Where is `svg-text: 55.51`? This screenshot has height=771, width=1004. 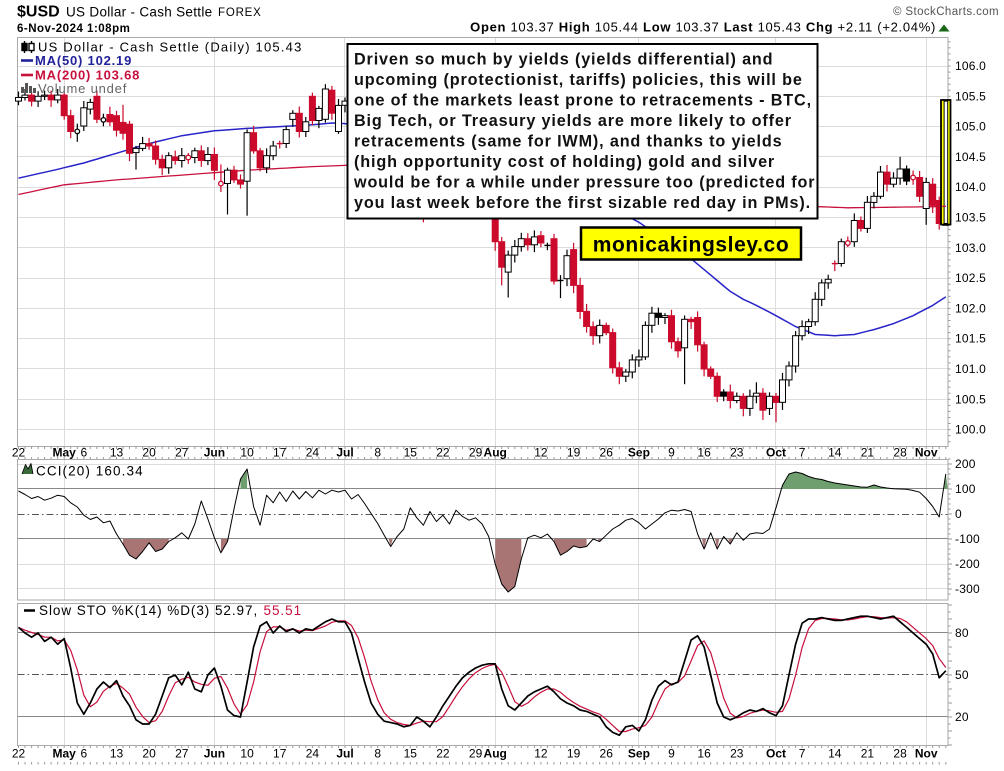
svg-text: 55.51 is located at coordinates (283, 610).